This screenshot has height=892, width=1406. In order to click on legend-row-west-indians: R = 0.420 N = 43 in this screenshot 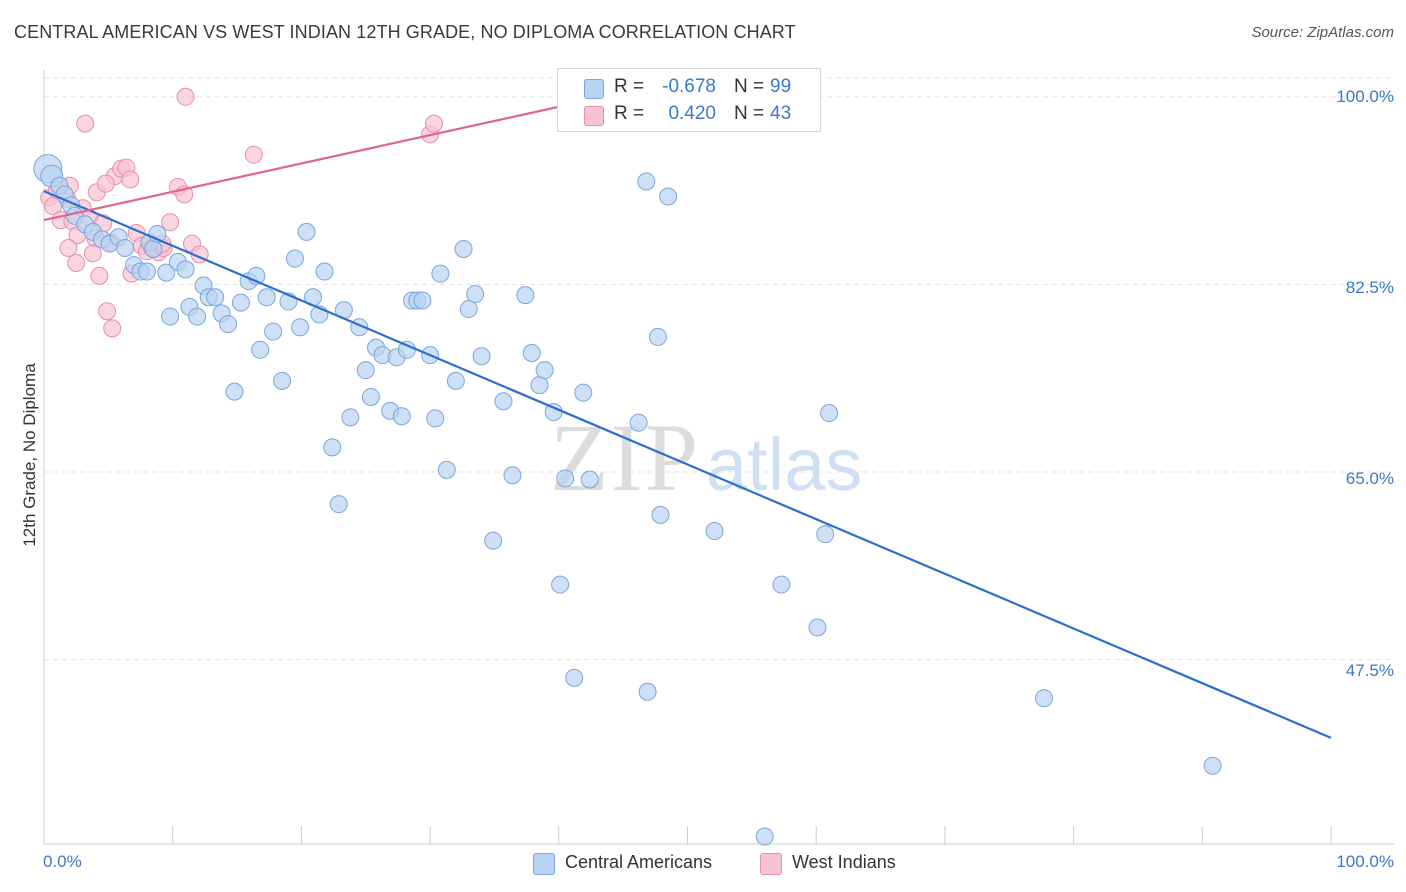, I will do `click(689, 114)`.